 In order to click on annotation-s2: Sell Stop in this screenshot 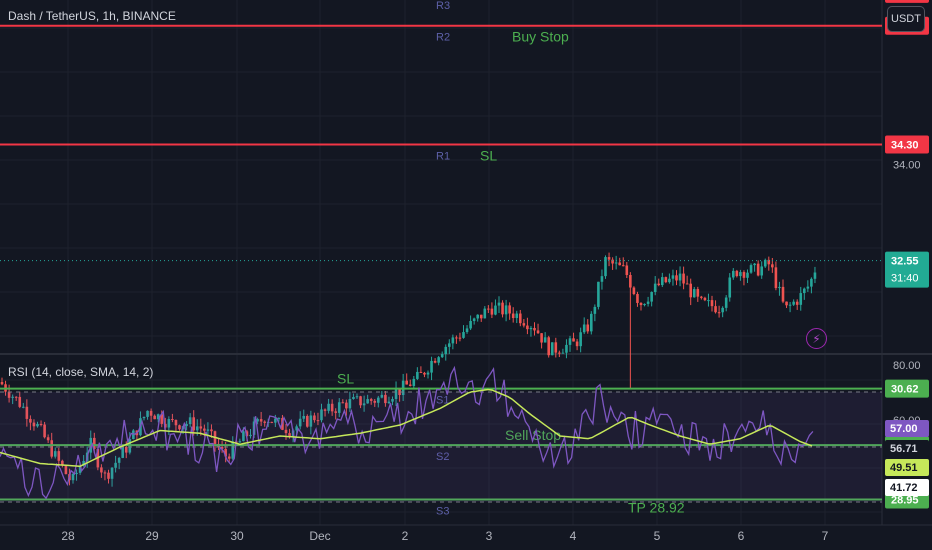, I will do `click(533, 435)`.